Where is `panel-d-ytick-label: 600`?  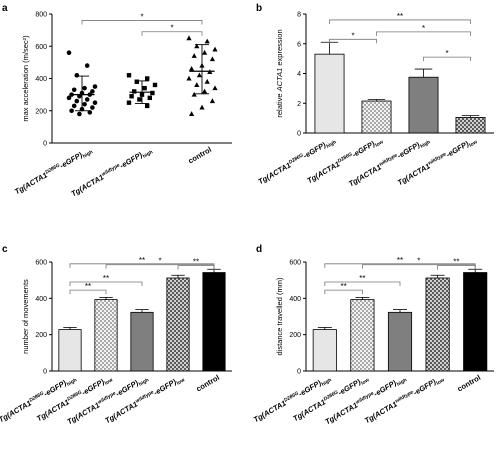 panel-d-ytick-label: 600 is located at coordinates (295, 263).